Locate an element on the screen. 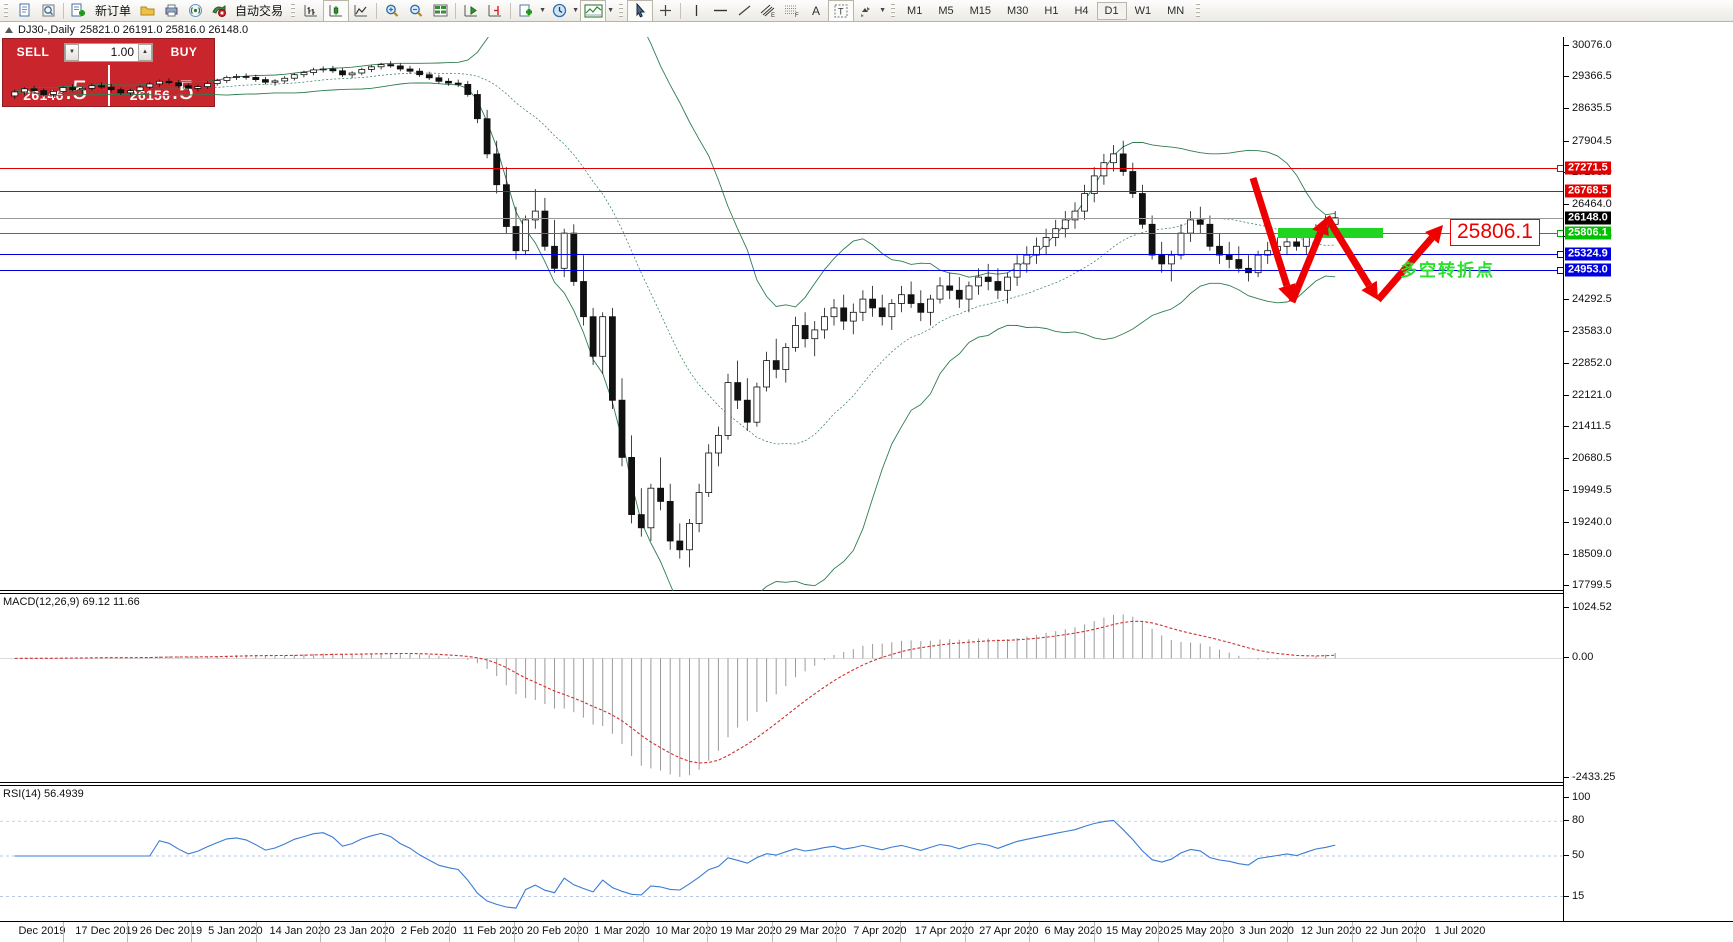 This screenshot has width=1733, height=942. folder-icon is located at coordinates (147, 11).